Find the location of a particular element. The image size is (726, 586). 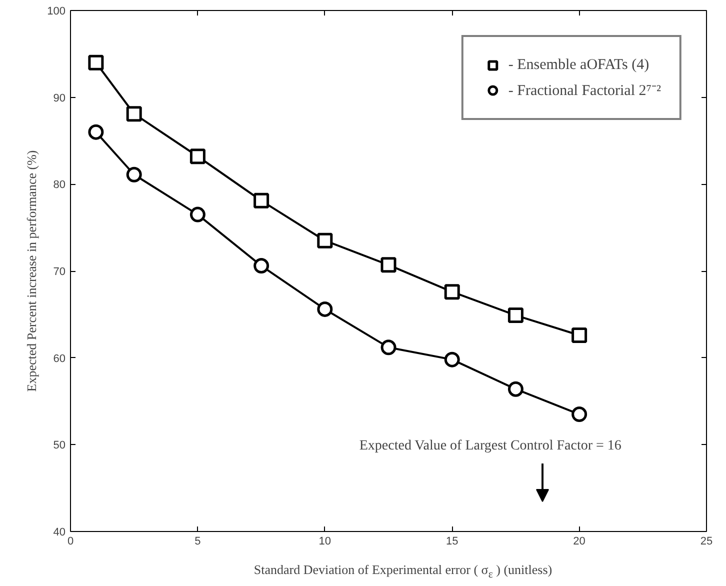

legend-label: - Ensemble aOFATs (4) is located at coordinates (579, 65).